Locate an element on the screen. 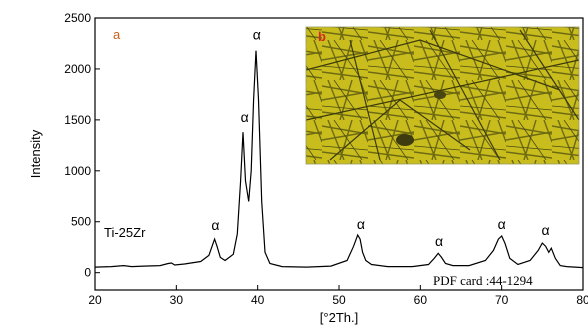 Image resolution: width=588 pixels, height=328 pixels. x-tick-label: 80 is located at coordinates (582, 300).